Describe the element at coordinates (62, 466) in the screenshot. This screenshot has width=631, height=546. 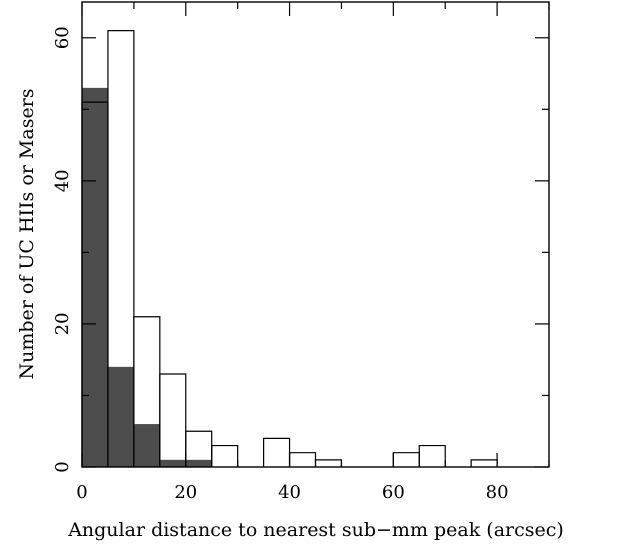
I see `y-tick-label: 0` at that location.